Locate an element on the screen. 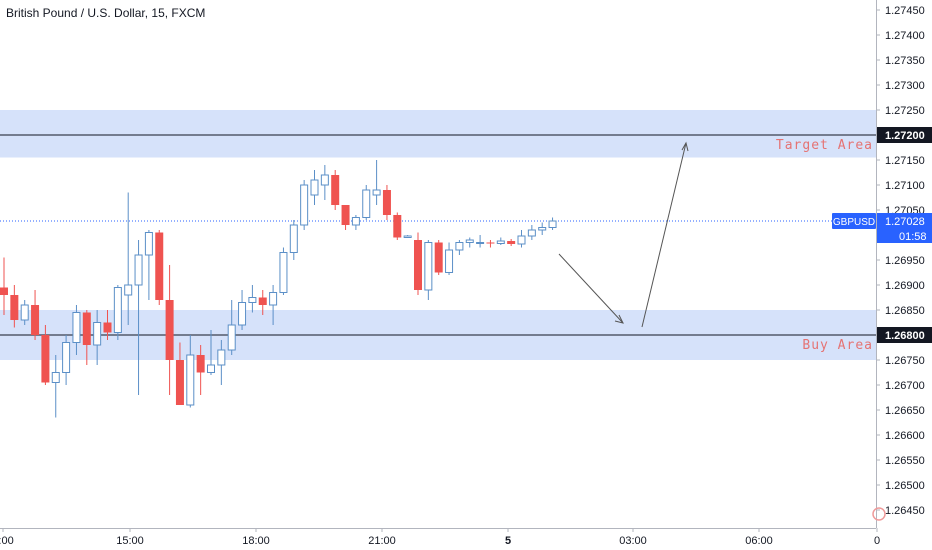 This screenshot has width=932, height=550. y-tick-label: 1.26700 is located at coordinates (905, 386).